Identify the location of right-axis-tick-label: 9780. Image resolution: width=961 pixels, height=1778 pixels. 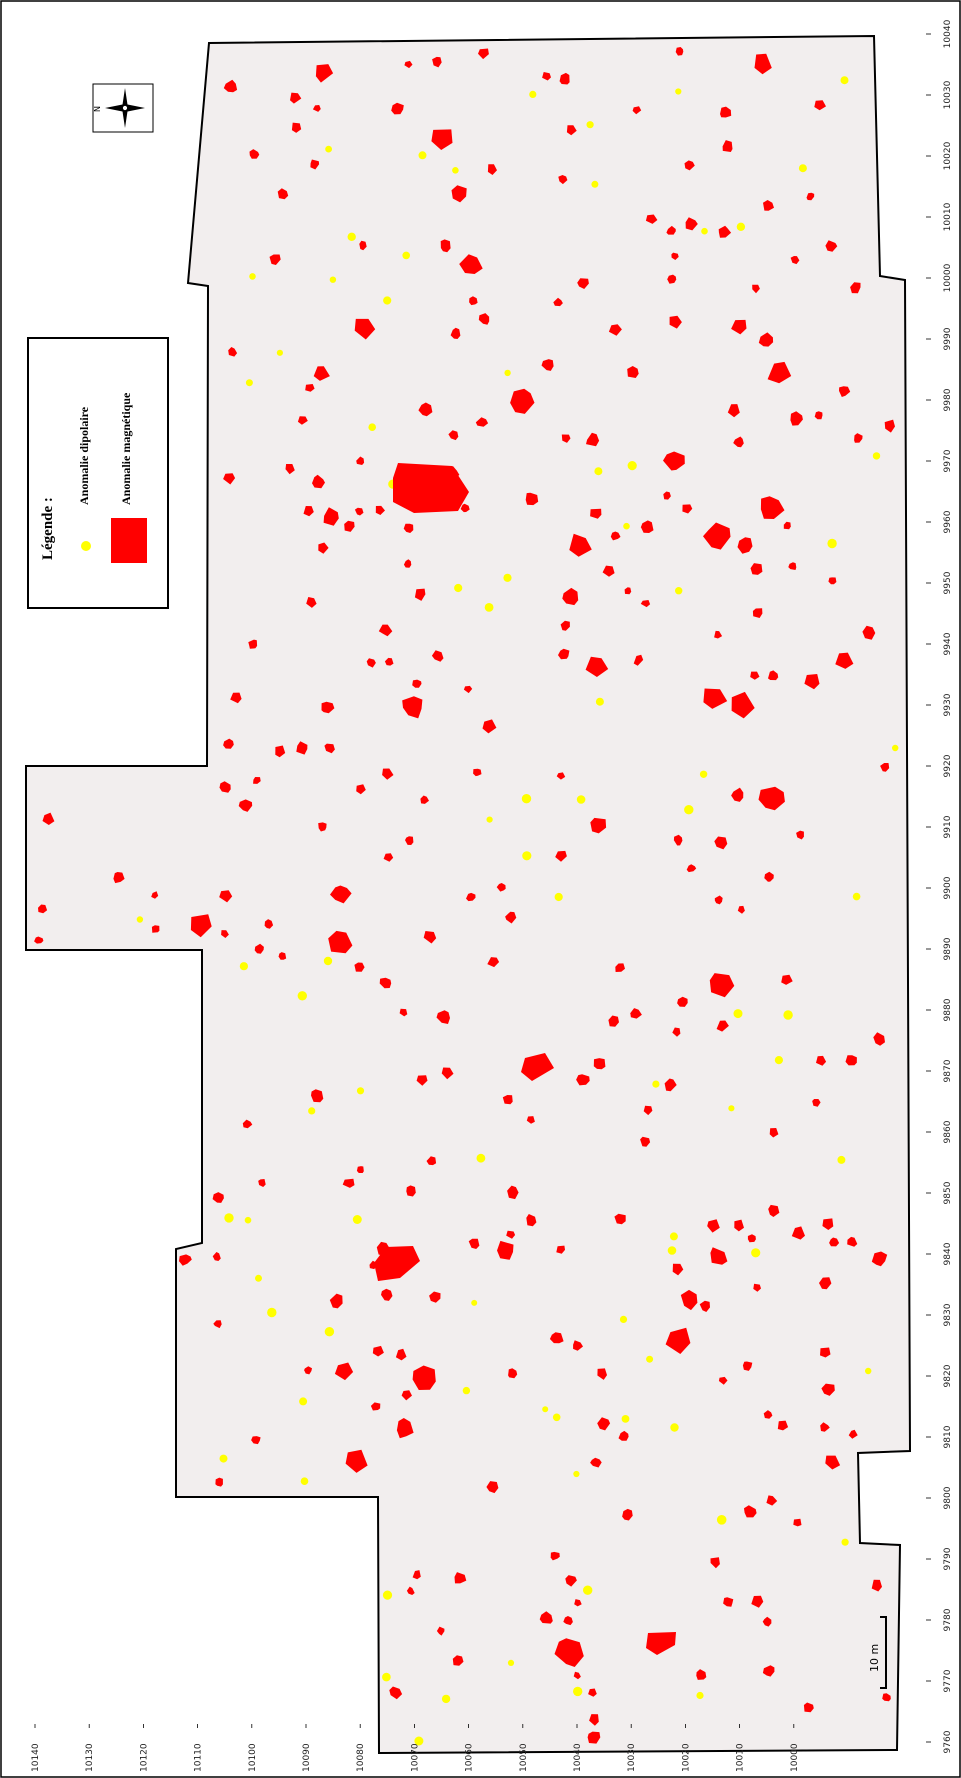
(948, 1619).